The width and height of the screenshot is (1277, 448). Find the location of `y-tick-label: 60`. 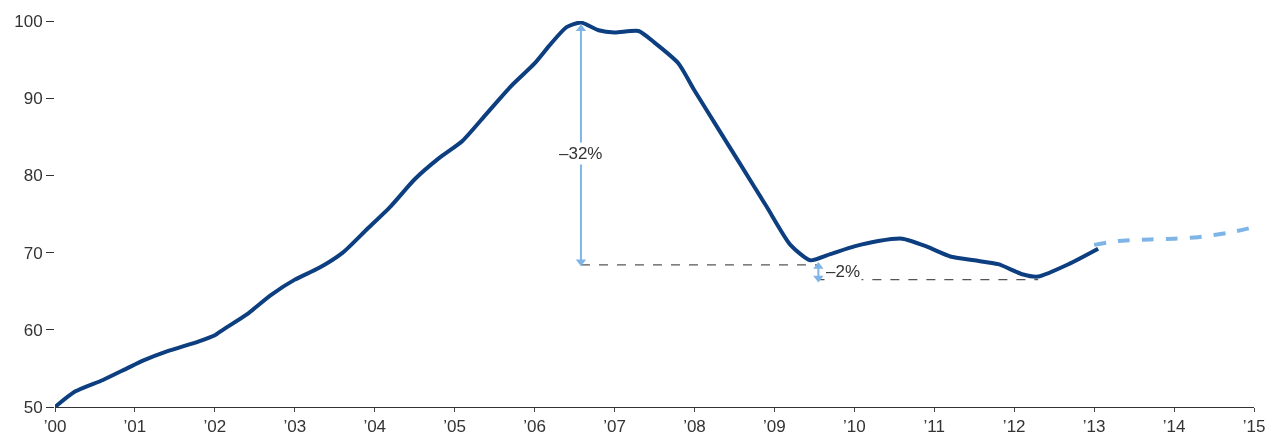

y-tick-label: 60 is located at coordinates (33, 330).